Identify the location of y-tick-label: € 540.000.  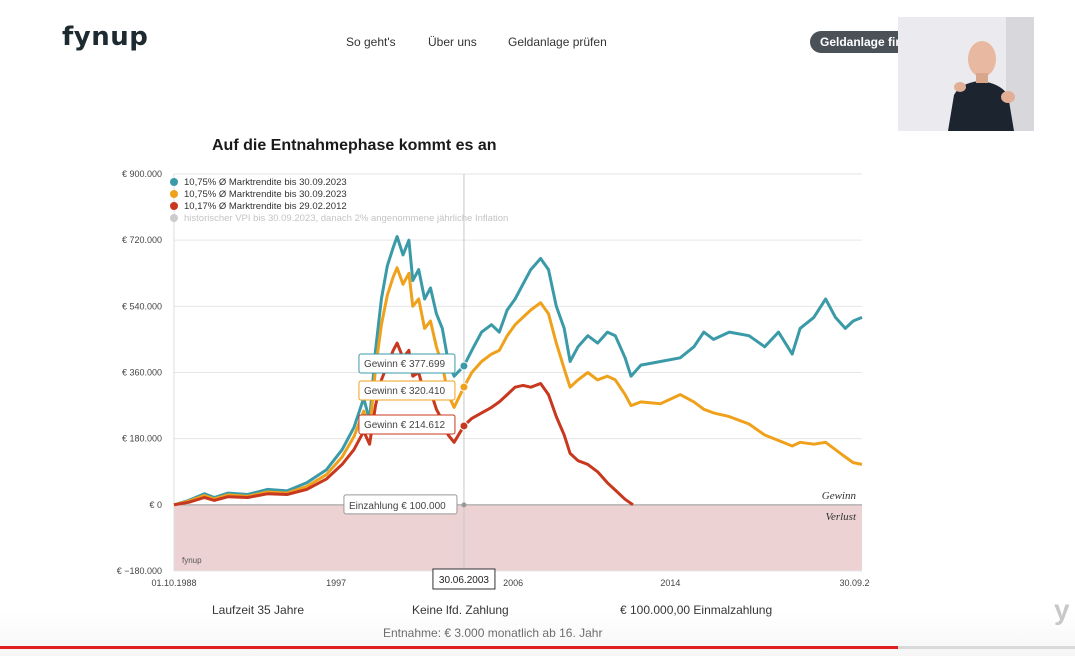
(142, 306).